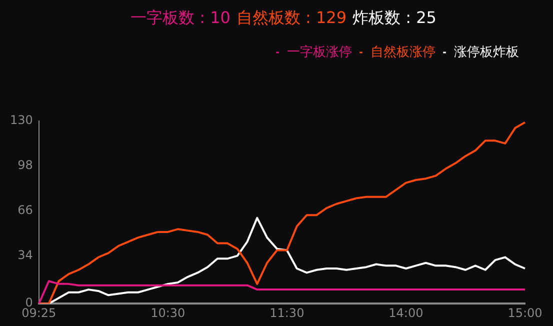 Image resolution: width=553 pixels, height=326 pixels. What do you see at coordinates (287, 313) in the screenshot?
I see `x-tick-label: 11:30` at bounding box center [287, 313].